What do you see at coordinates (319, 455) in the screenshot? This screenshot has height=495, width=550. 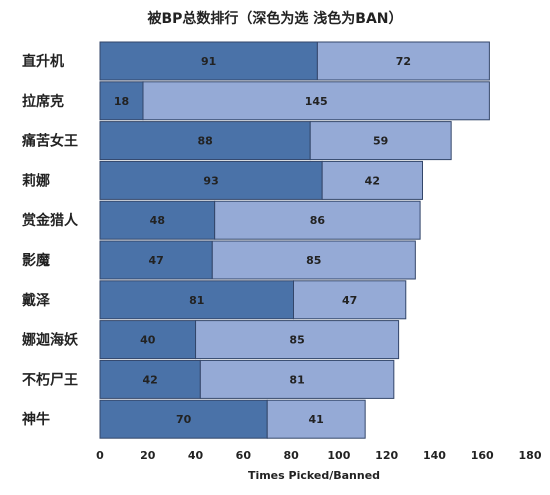 I see `x-axis-ticks: 0 20 40 60 80 100 120 140 160 180` at bounding box center [319, 455].